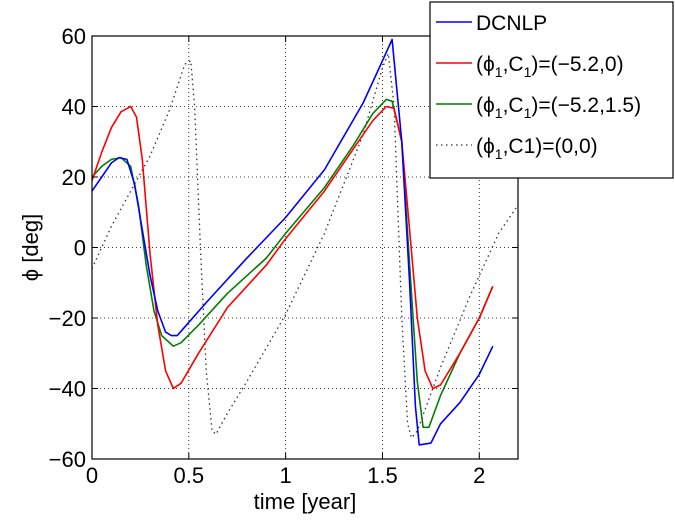  What do you see at coordinates (189, 475) in the screenshot?
I see `x-tick-label: 0.5` at bounding box center [189, 475].